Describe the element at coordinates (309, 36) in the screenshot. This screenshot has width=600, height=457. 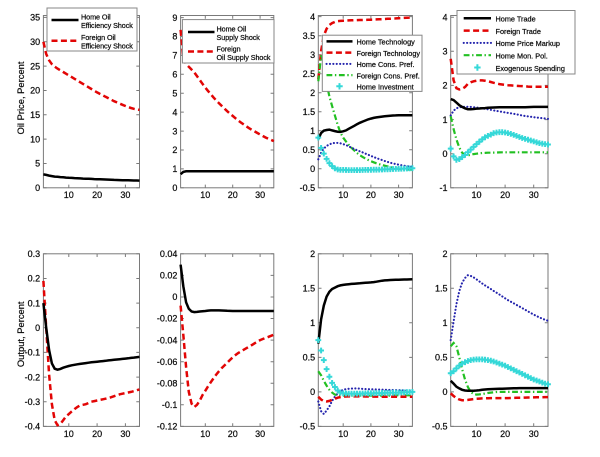
I see `svg-text: 3.5` at that location.